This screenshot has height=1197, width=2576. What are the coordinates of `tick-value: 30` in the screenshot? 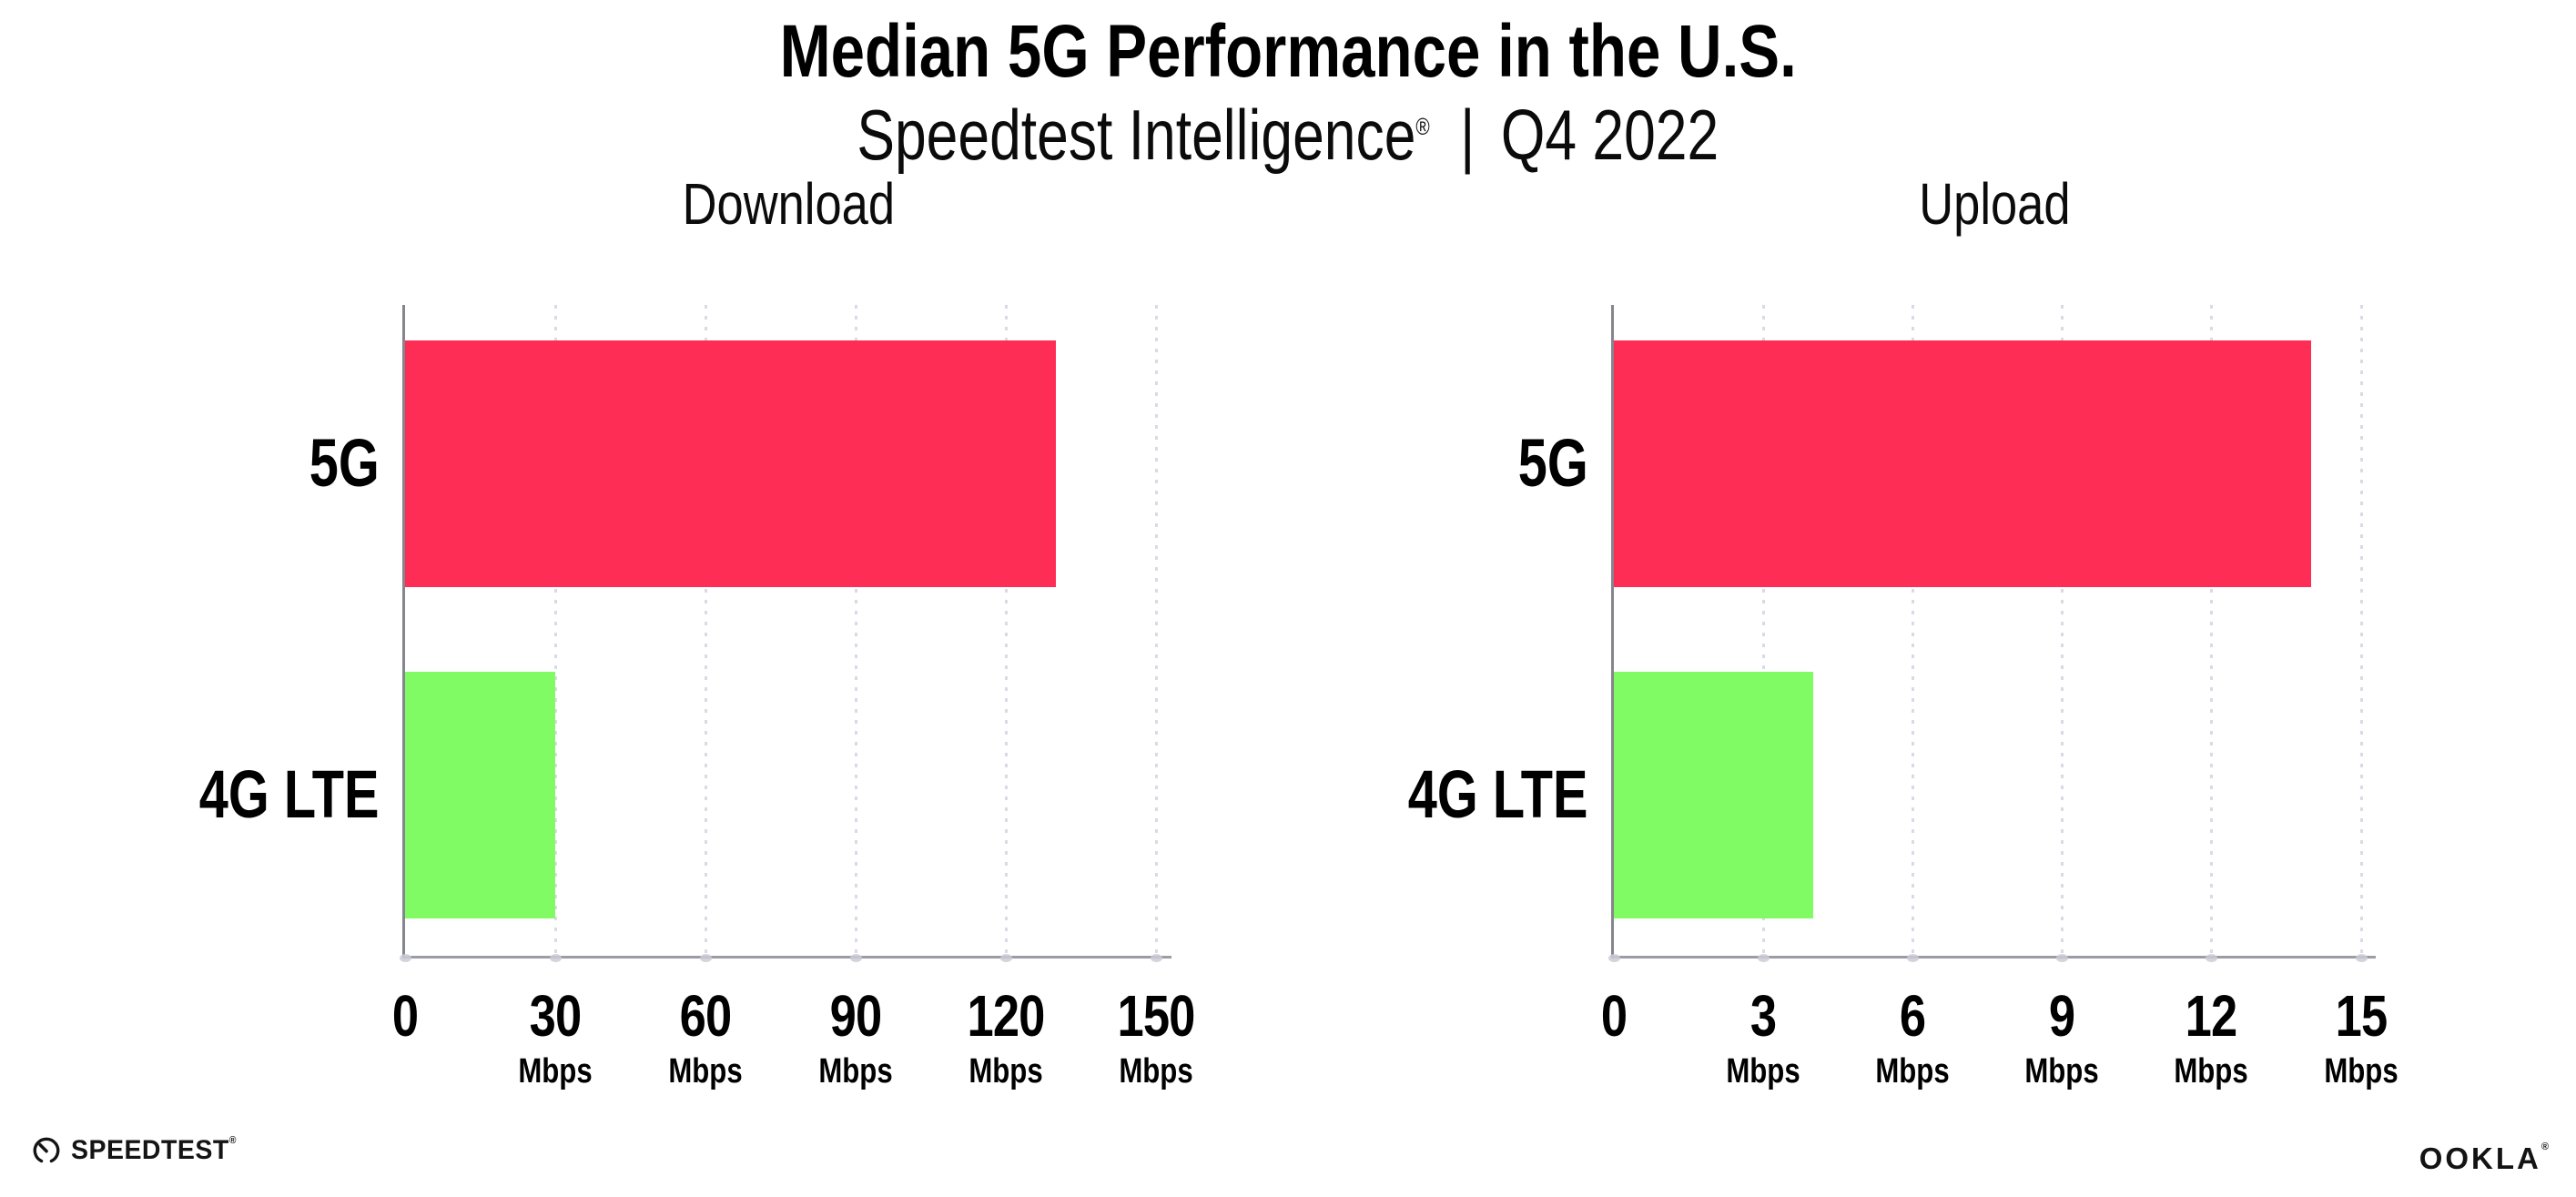 It's located at (556, 1016).